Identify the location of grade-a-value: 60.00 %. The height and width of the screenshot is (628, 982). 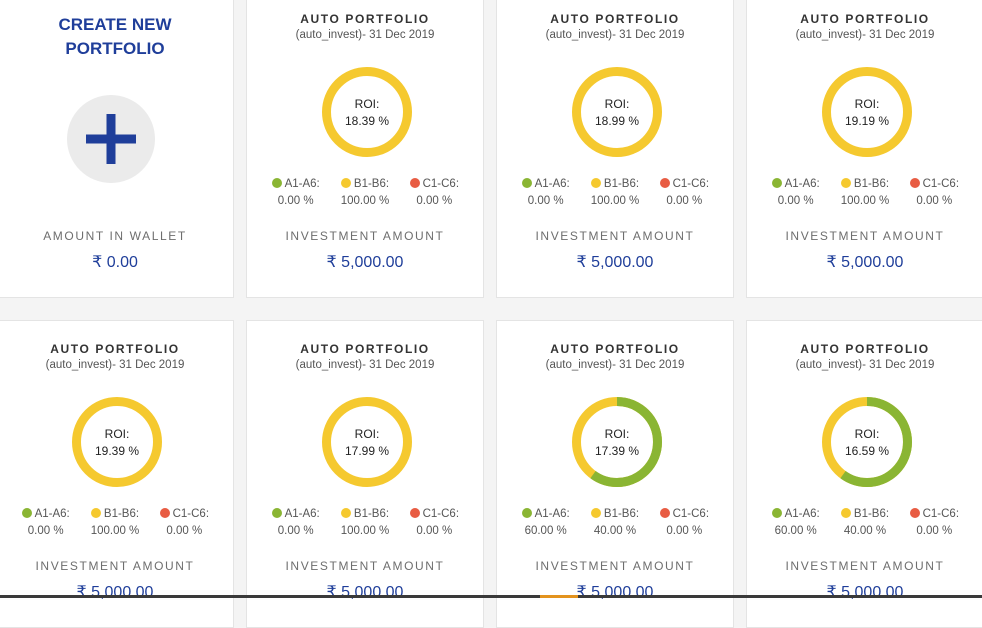
(545, 531).